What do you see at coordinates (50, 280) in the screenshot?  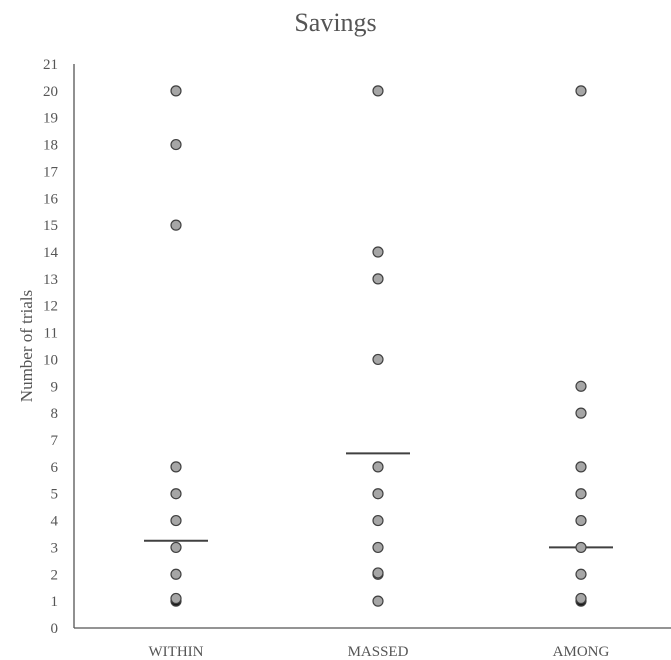 I see `y-tick-label: 13` at bounding box center [50, 280].